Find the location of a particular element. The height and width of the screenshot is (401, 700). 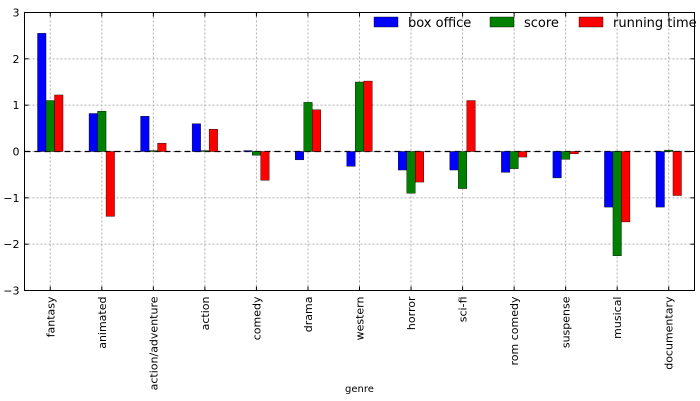

x-tick-label: comedy is located at coordinates (256, 318).